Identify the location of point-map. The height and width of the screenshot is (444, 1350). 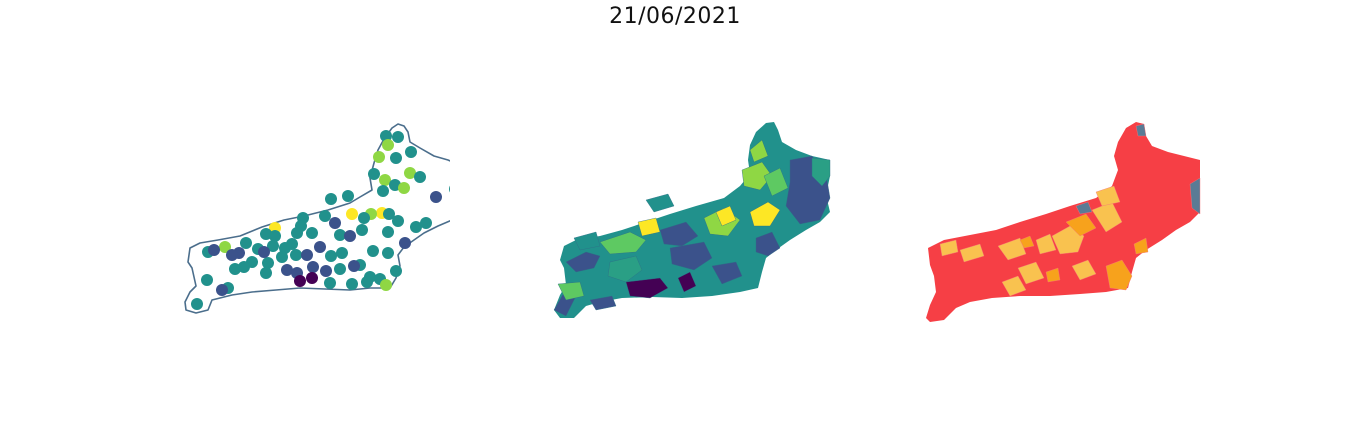
(317, 218).